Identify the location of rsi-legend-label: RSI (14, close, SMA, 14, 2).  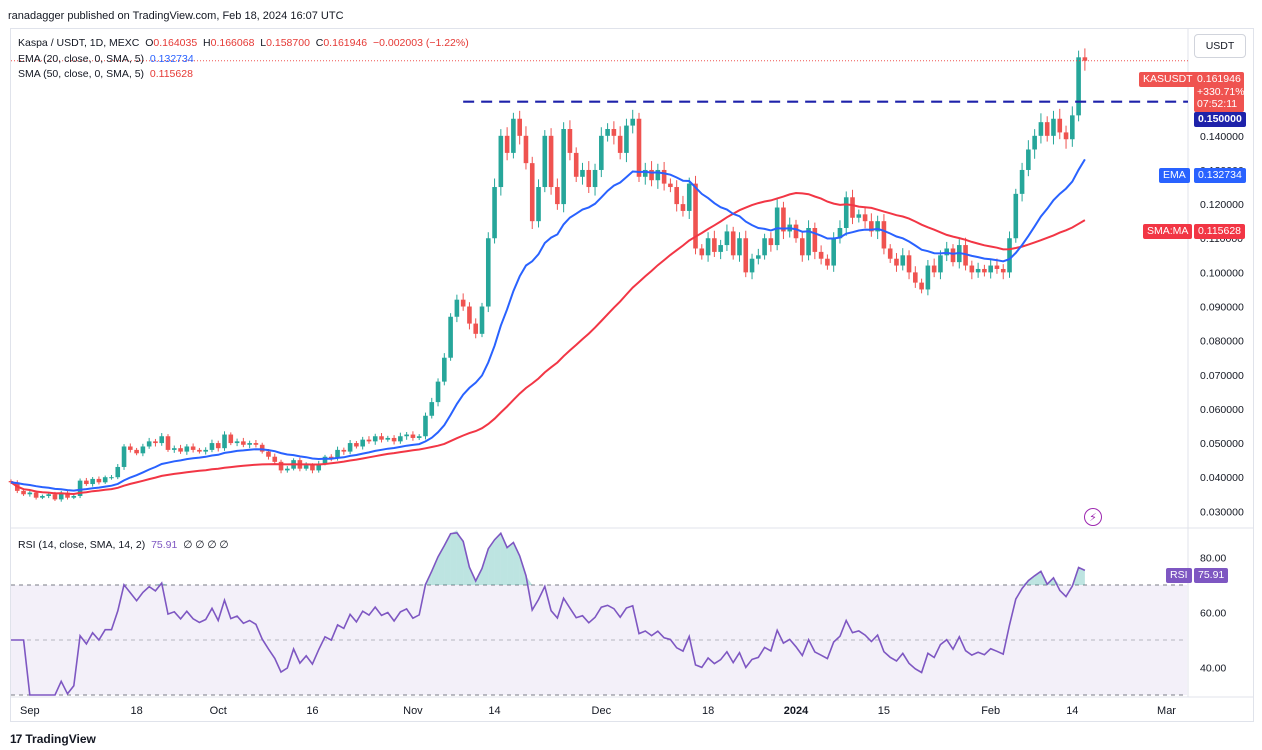
(82, 545).